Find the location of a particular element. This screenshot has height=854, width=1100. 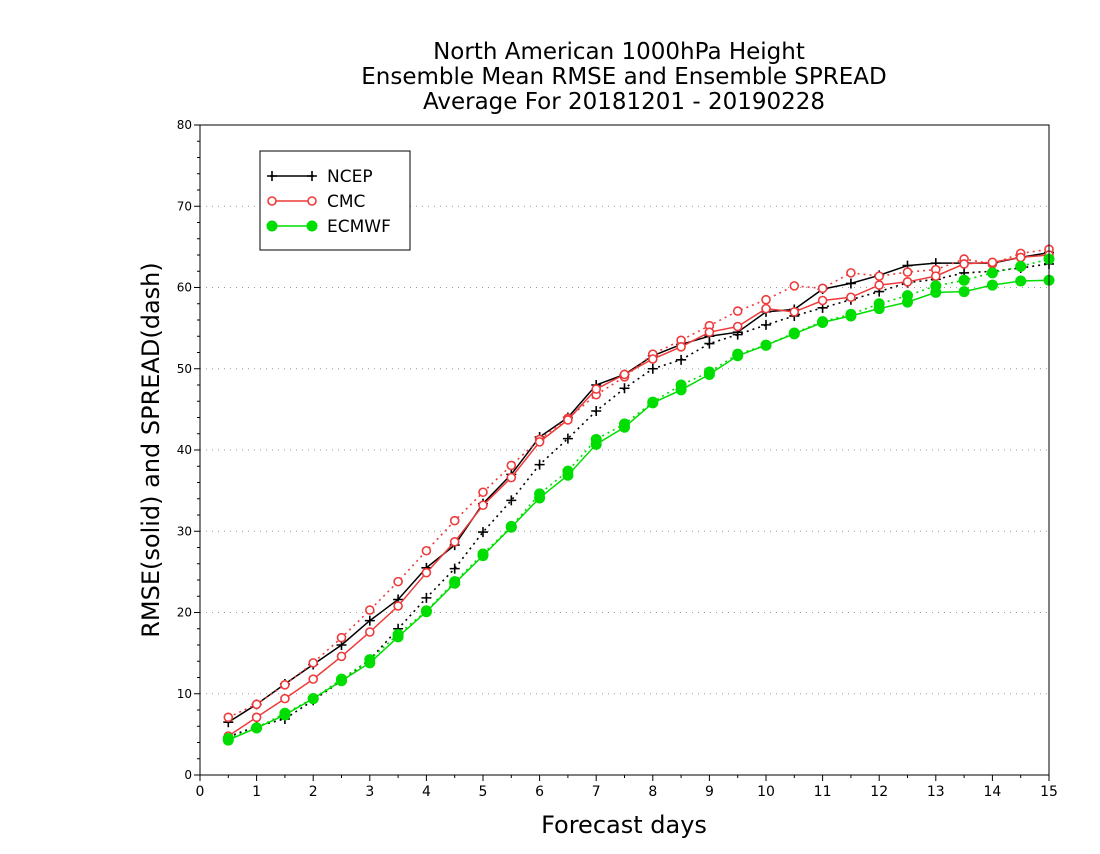

legend: NCEP CMC ECMWF is located at coordinates (335, 200).